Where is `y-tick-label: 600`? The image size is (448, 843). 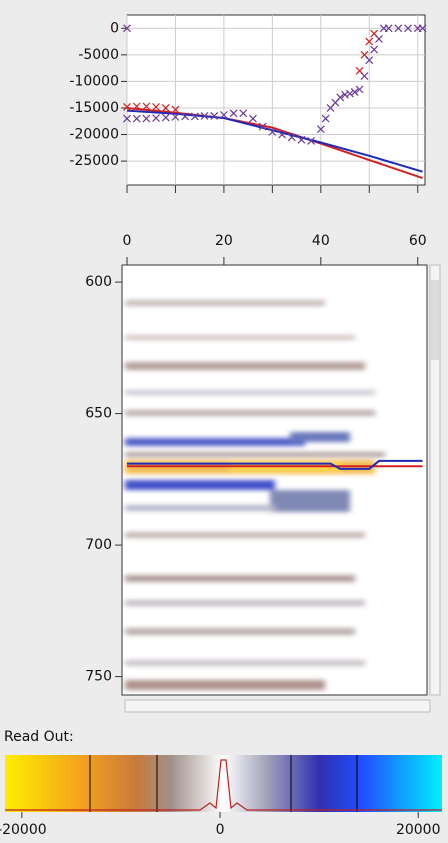 y-tick-label: 600 is located at coordinates (98, 282).